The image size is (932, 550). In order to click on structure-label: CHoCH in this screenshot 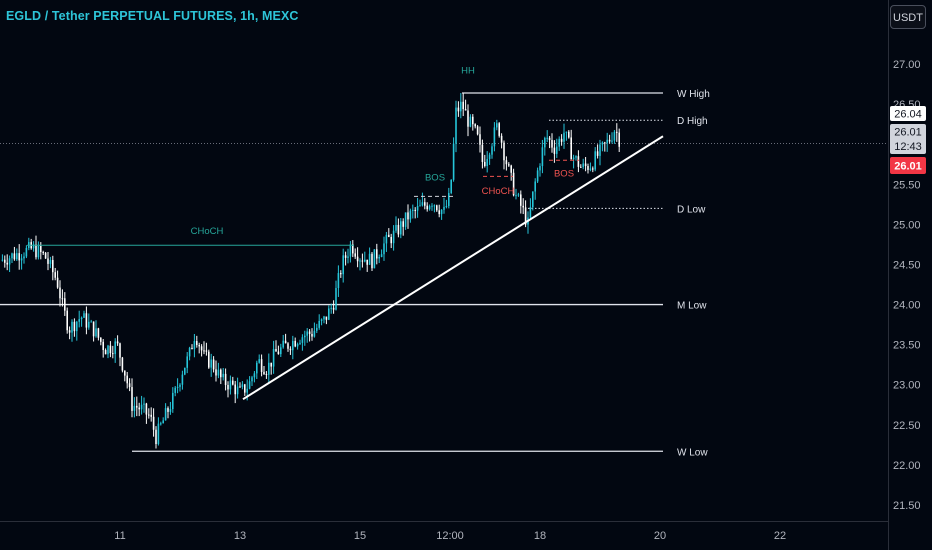, I will do `click(207, 231)`.